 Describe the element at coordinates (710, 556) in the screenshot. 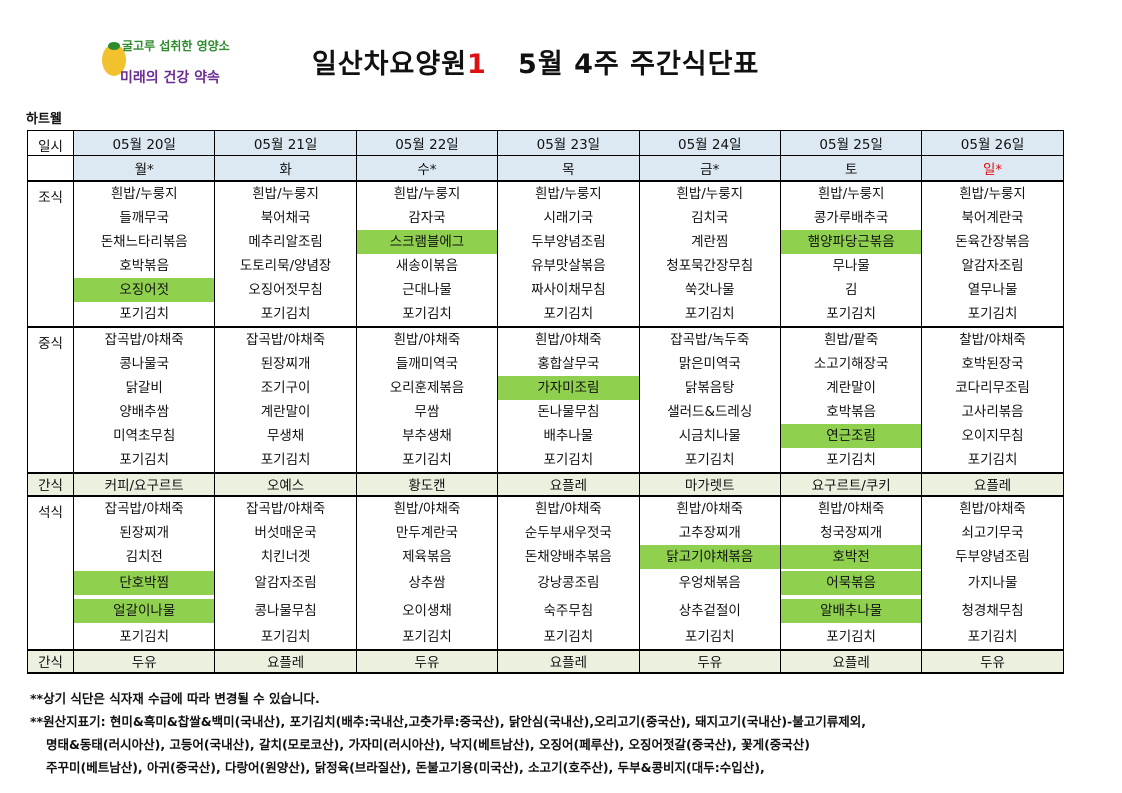

I see `menu-item-highlighted: 닭고기야채볶음` at that location.